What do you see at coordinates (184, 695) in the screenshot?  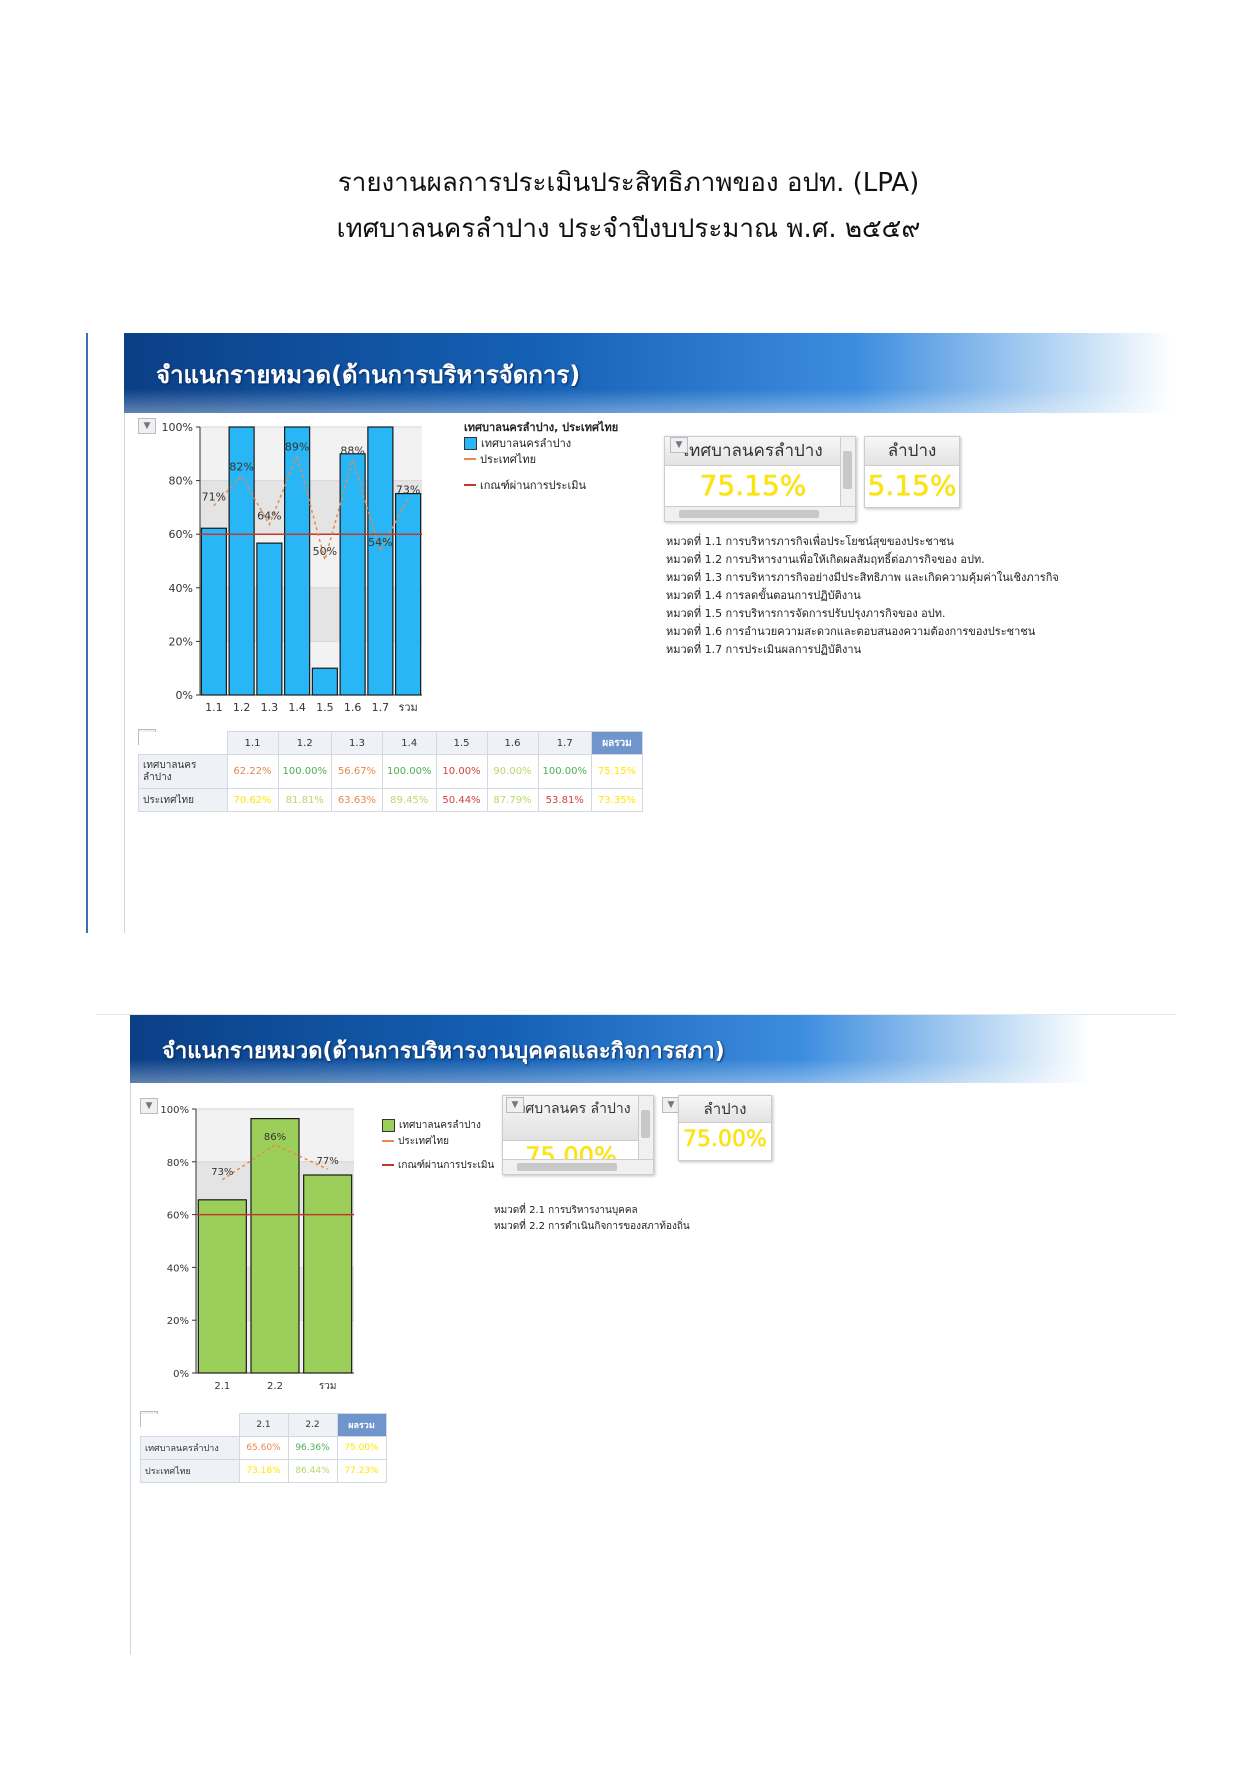 I see `y-tick-label: 0%` at bounding box center [184, 695].